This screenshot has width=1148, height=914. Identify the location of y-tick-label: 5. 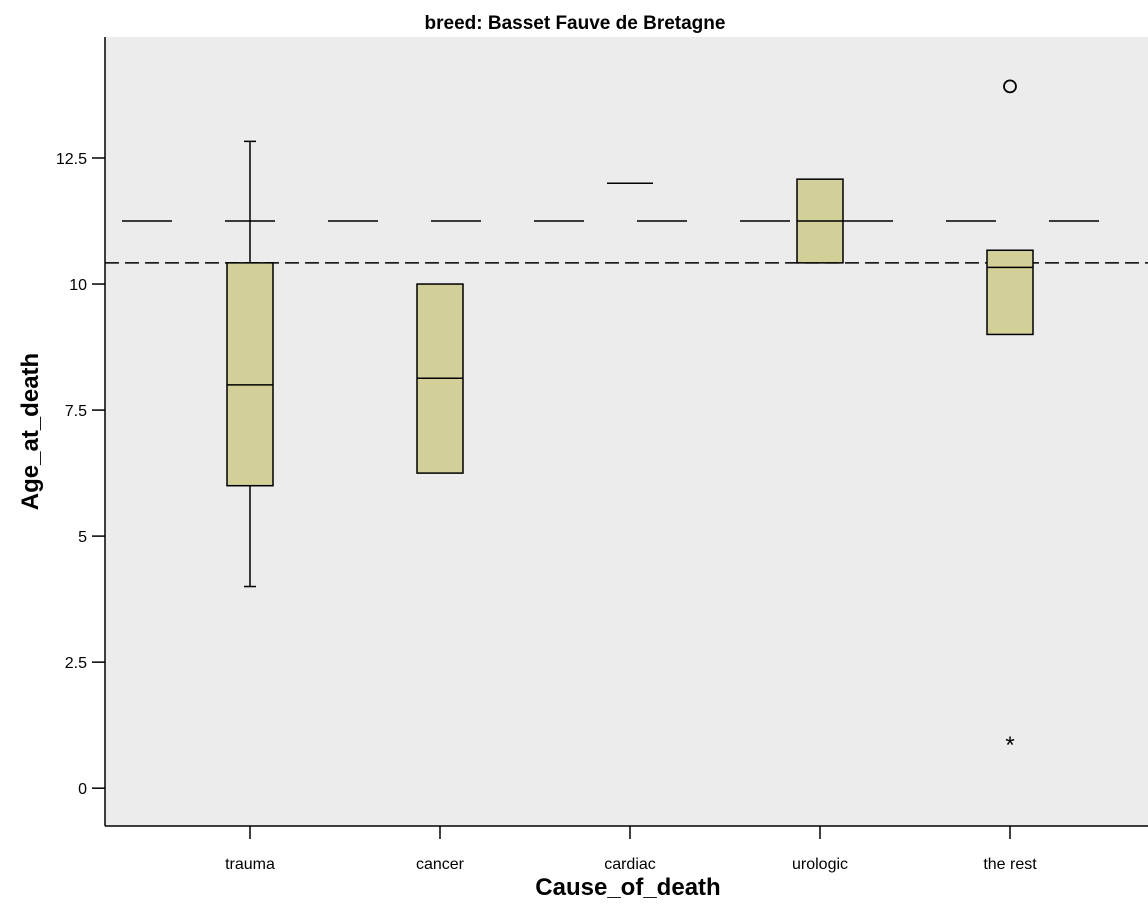
(82, 537).